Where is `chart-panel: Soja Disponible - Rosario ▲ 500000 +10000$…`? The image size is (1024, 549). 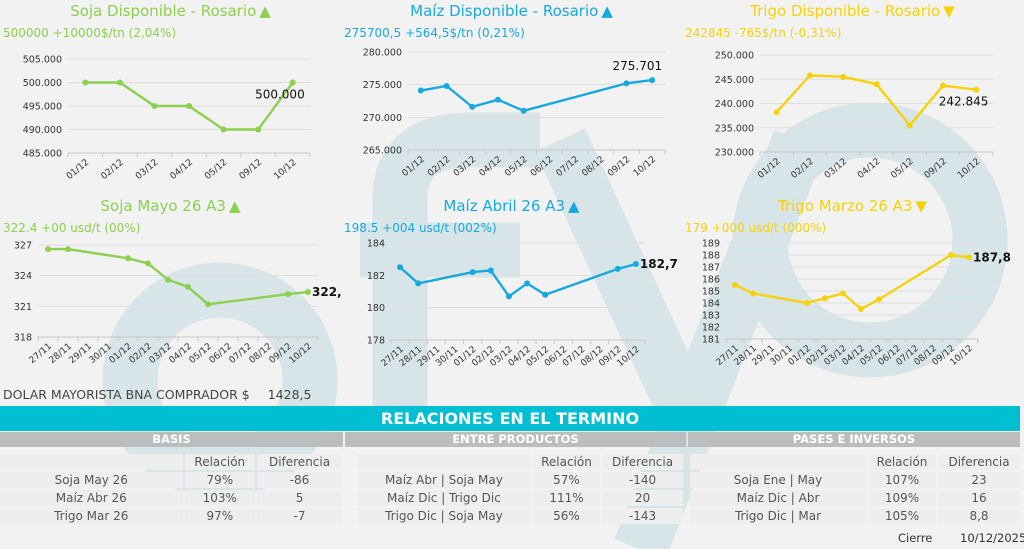 chart-panel: Soja Disponible - Rosario ▲ 500000 +10000$… is located at coordinates (170, 95).